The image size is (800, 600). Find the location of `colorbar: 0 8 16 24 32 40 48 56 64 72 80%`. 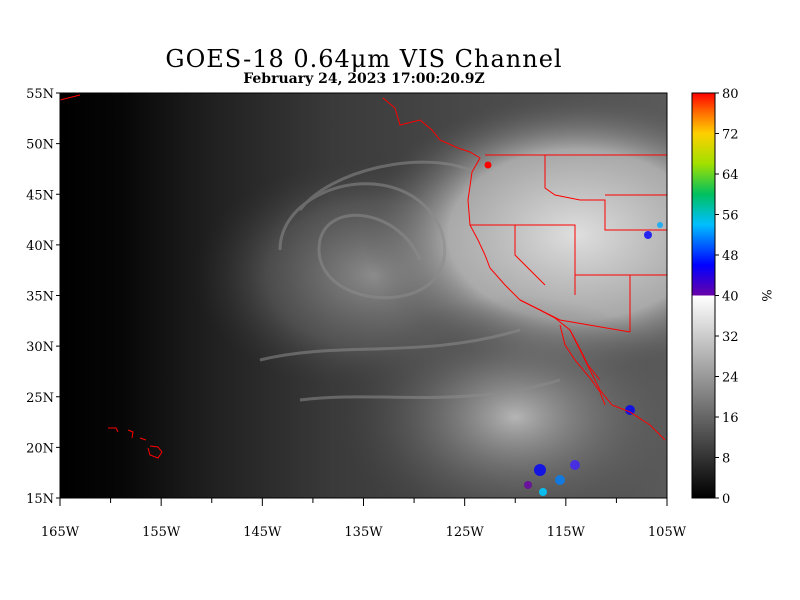

colorbar: 0 8 16 24 32 40 48 56 64 72 80% is located at coordinates (732, 297).